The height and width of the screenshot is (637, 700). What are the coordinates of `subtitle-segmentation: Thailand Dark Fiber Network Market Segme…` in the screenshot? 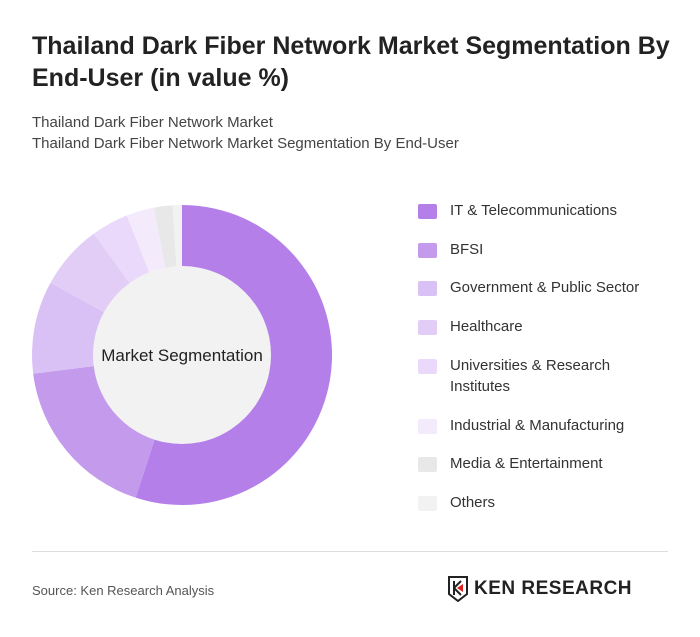 It's located at (245, 143).